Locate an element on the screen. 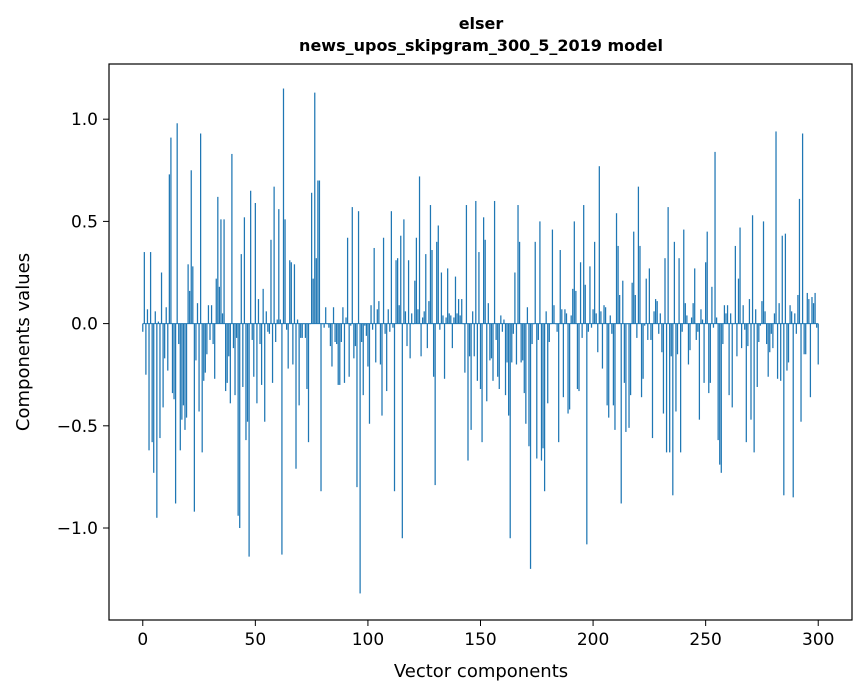  x-axis-ticks: 0 50 100 150 200 250 300 is located at coordinates (485, 635).